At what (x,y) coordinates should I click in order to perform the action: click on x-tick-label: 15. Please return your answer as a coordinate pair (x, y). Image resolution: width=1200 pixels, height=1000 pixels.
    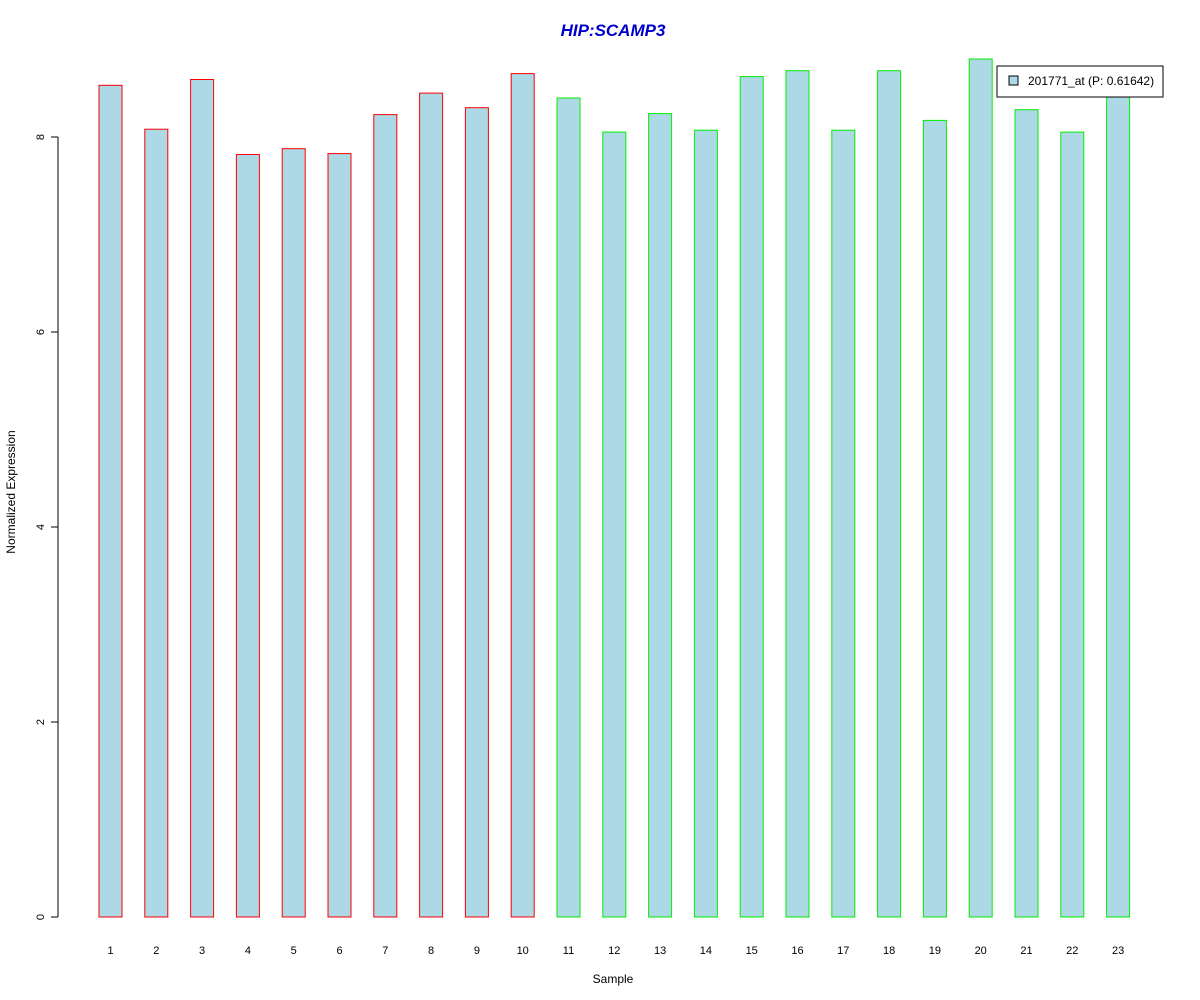
    Looking at the image, I should click on (752, 951).